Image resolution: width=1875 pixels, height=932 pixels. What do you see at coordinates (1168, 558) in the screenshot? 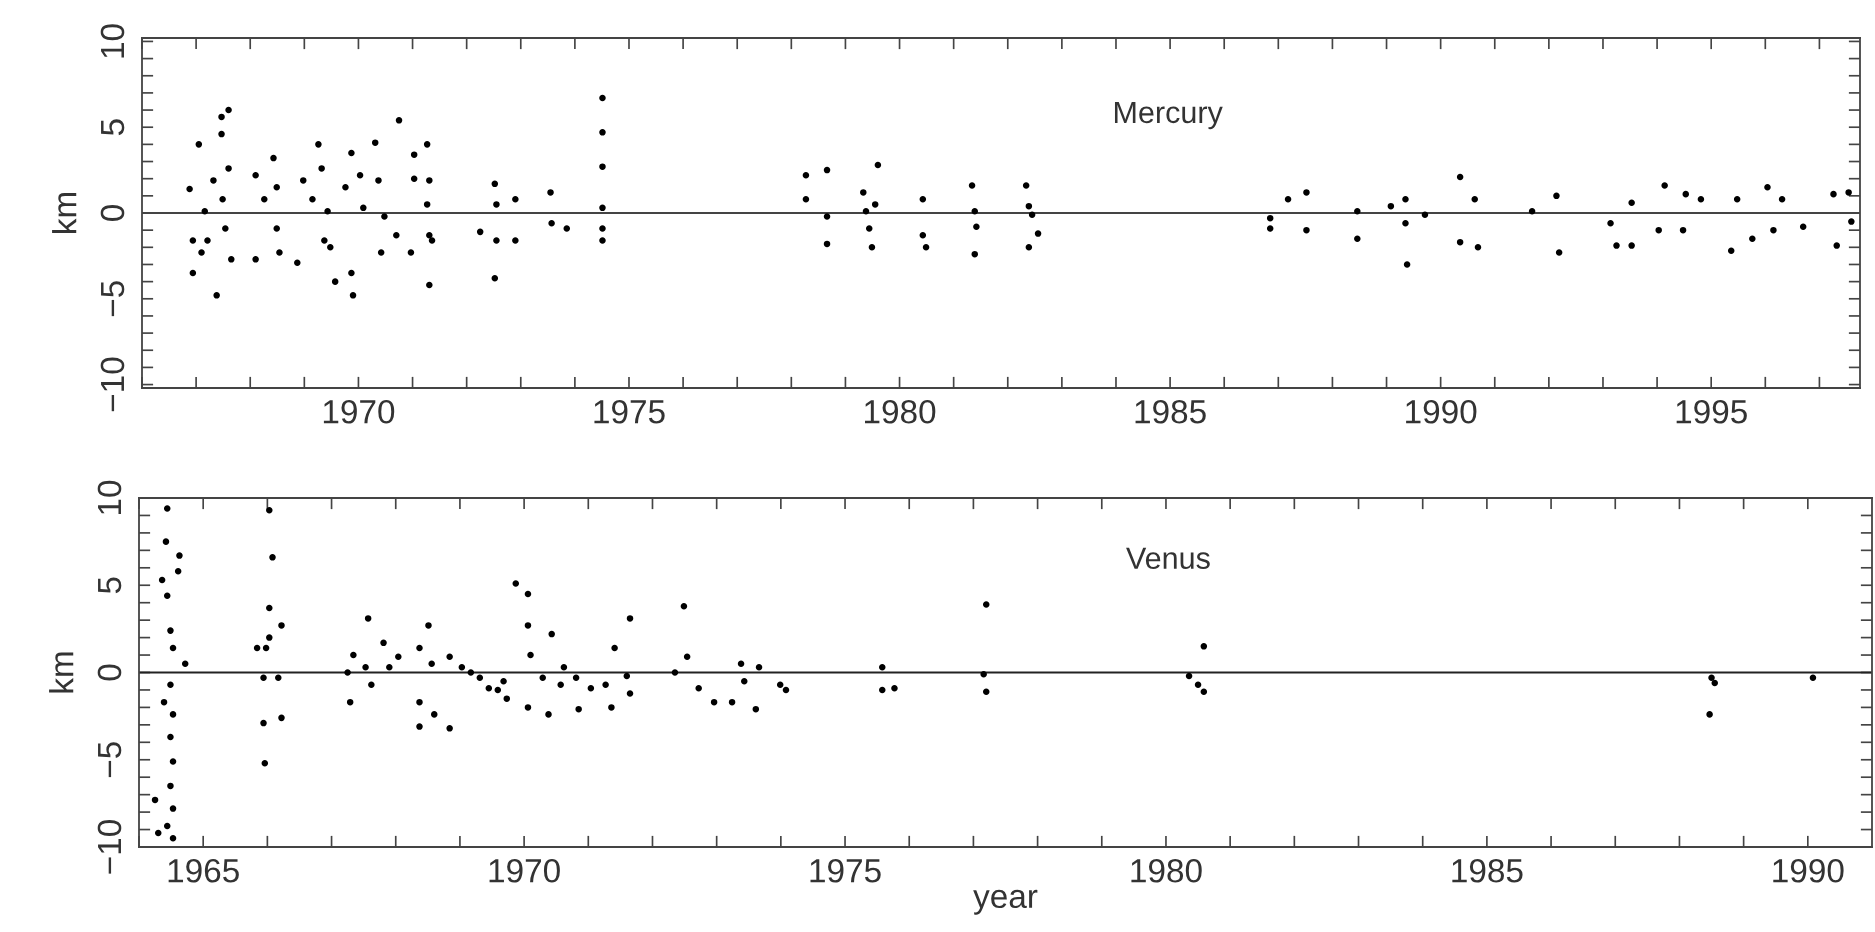
I see `text: Venus` at bounding box center [1168, 558].